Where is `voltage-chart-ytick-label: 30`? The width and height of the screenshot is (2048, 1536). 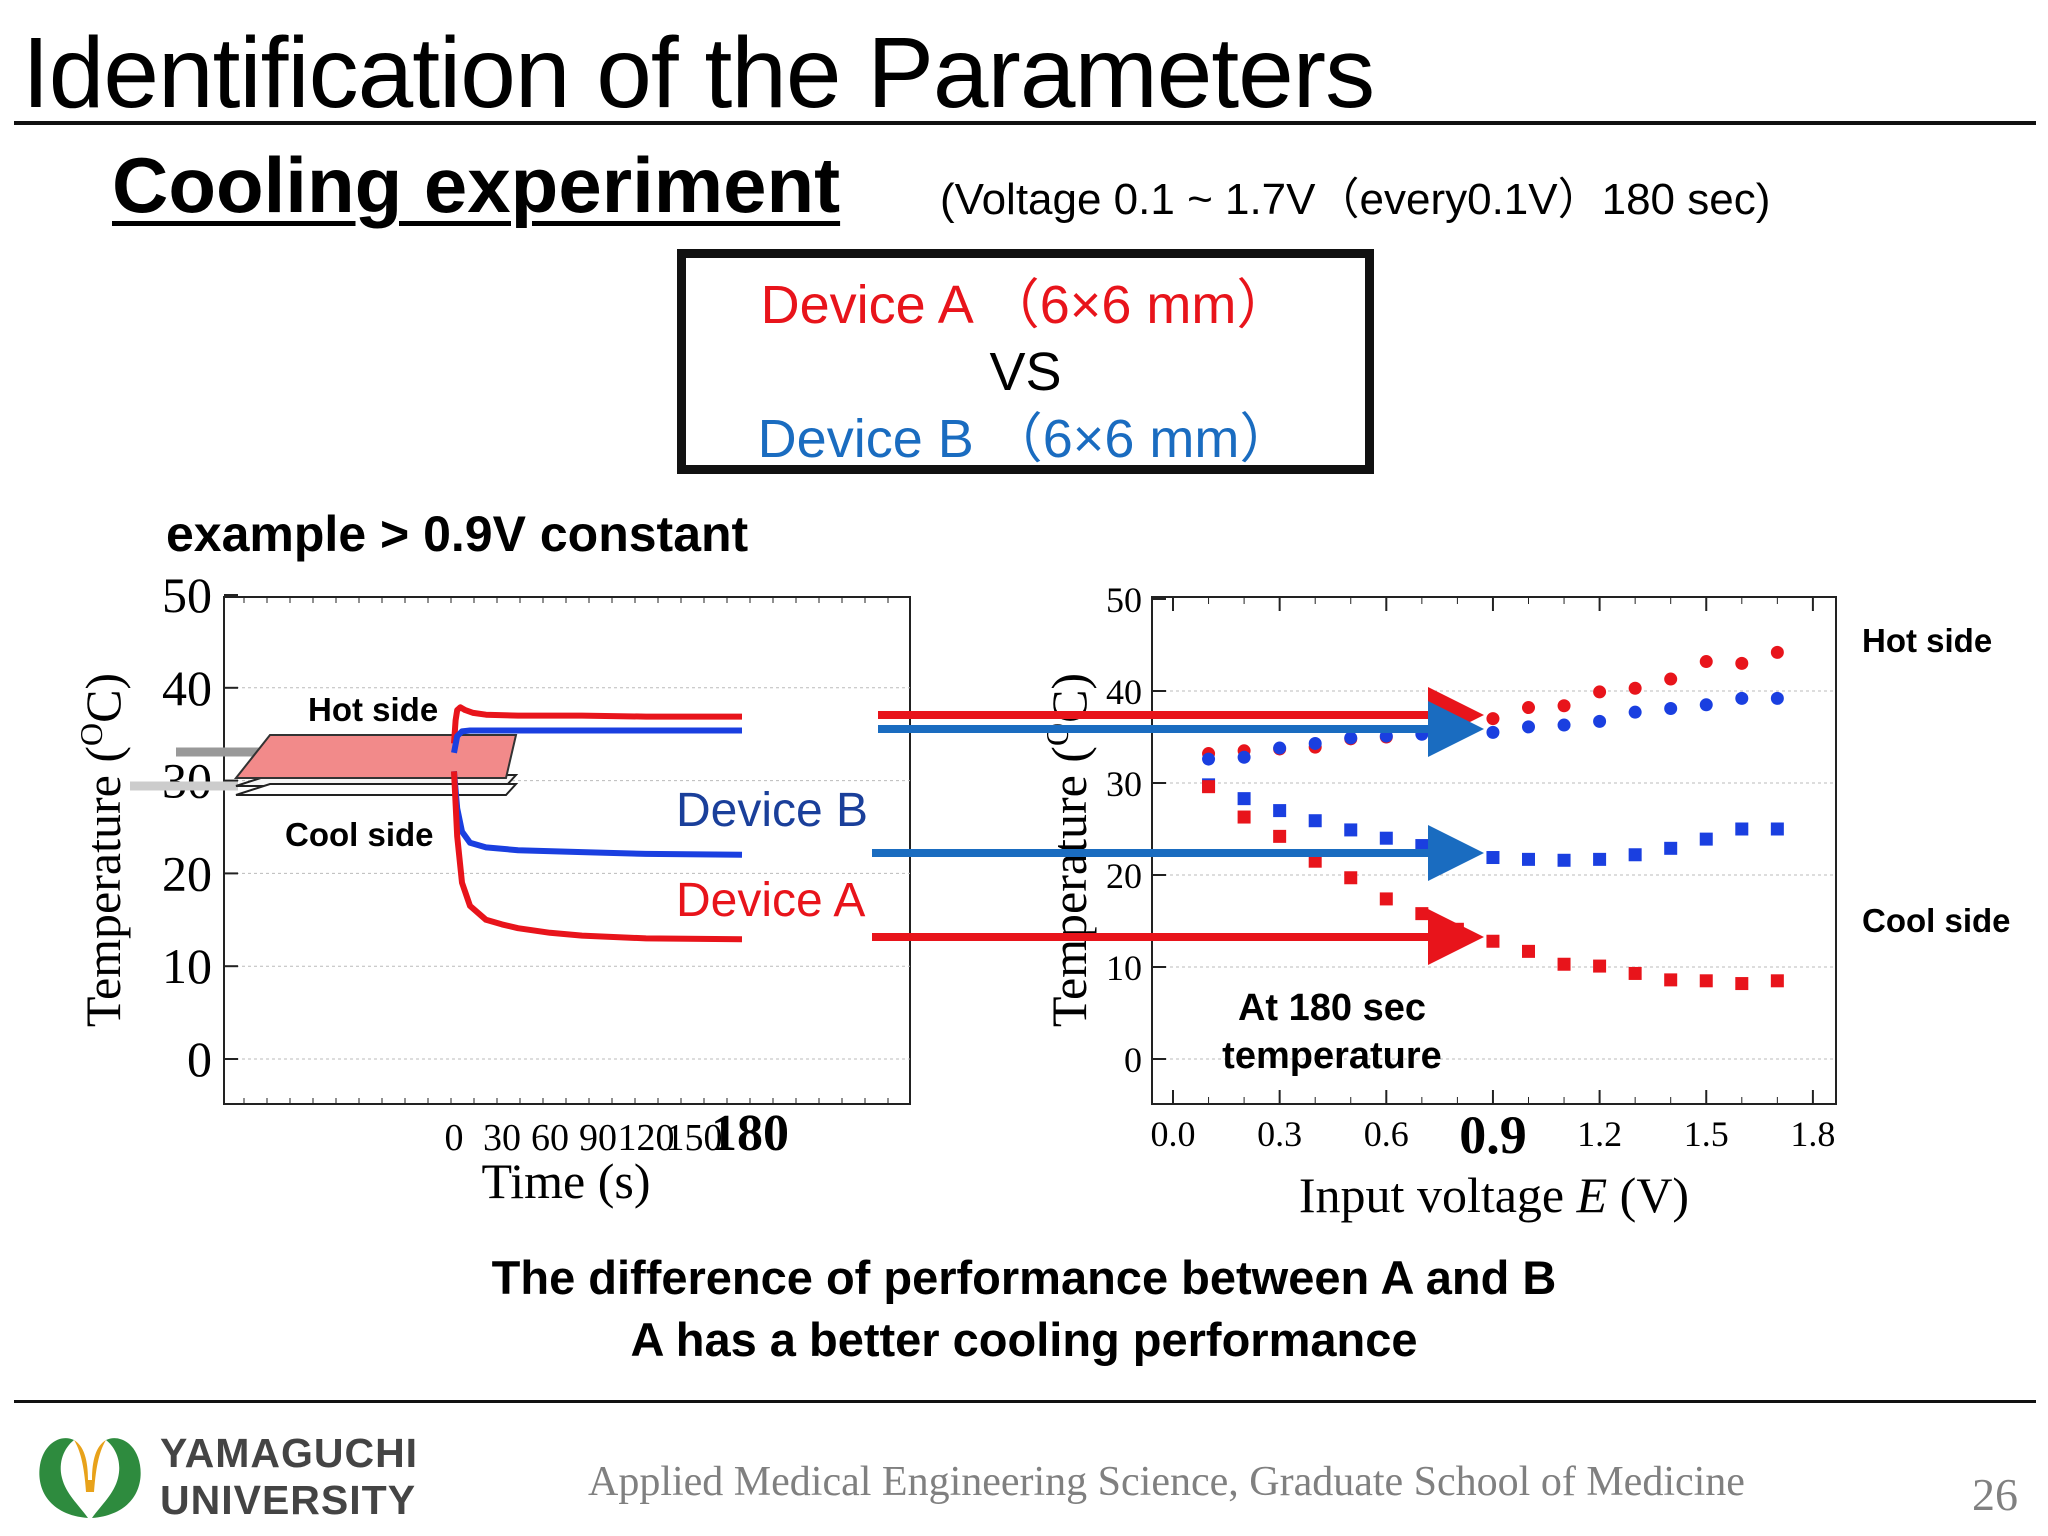
voltage-chart-ytick-label: 30 is located at coordinates (1124, 784).